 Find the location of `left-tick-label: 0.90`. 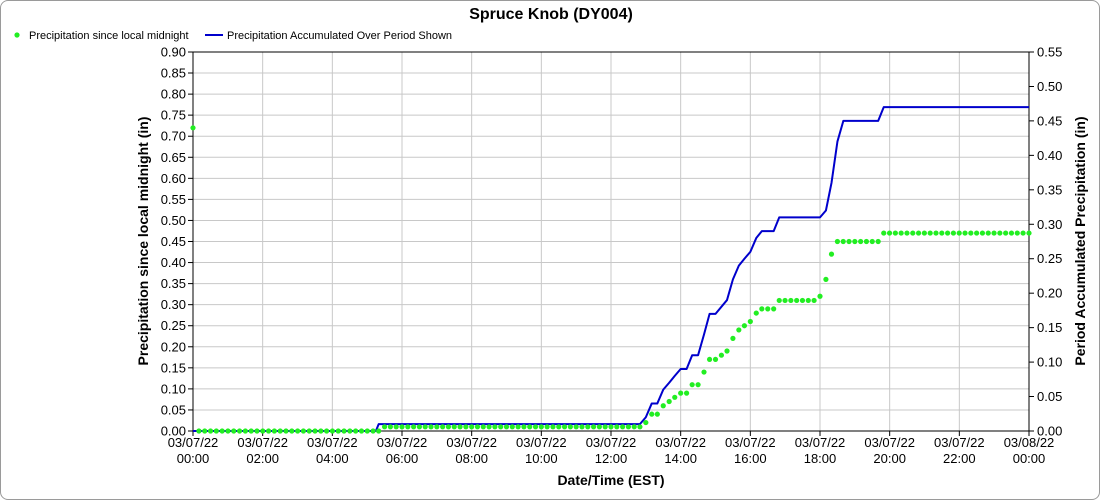

left-tick-label: 0.90 is located at coordinates (173, 52).